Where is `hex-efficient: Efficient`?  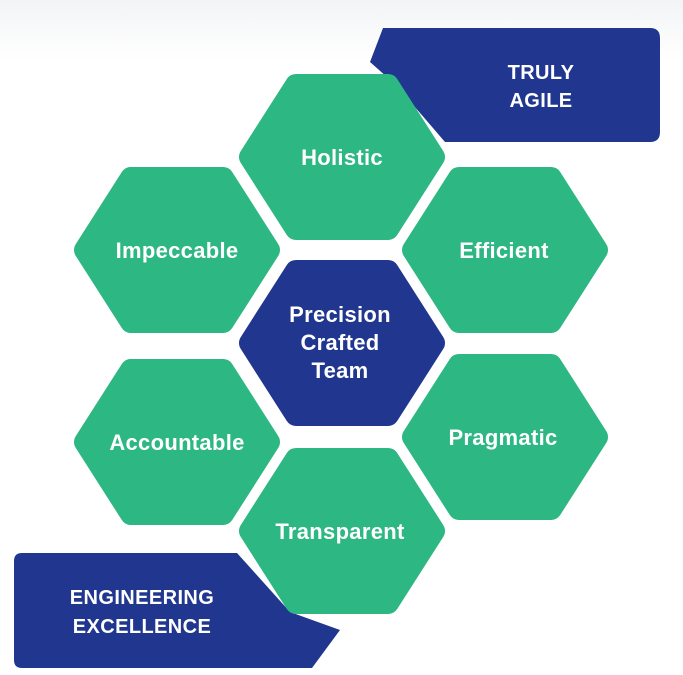 hex-efficient: Efficient is located at coordinates (505, 250).